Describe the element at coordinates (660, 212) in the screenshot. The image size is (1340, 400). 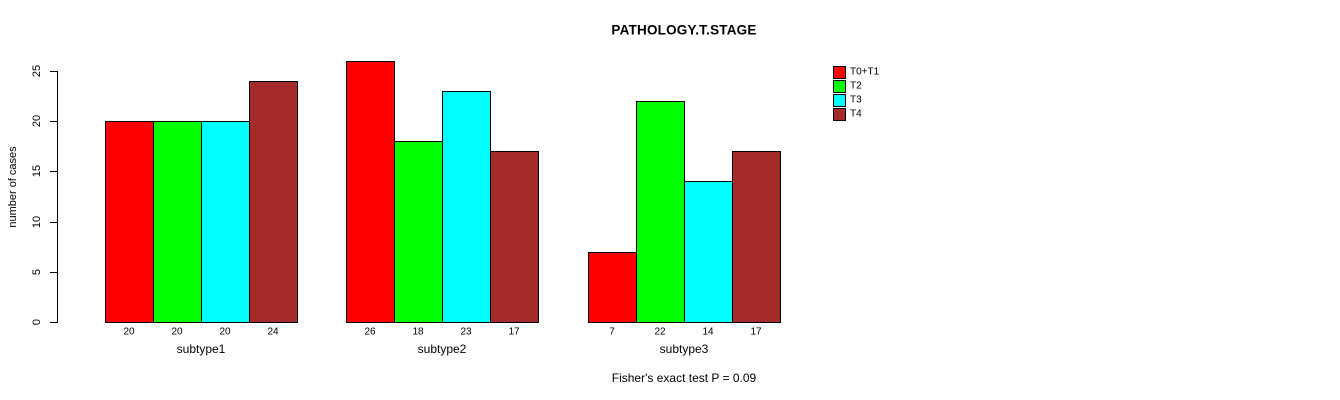
I see `bar-T2-subtype3` at that location.